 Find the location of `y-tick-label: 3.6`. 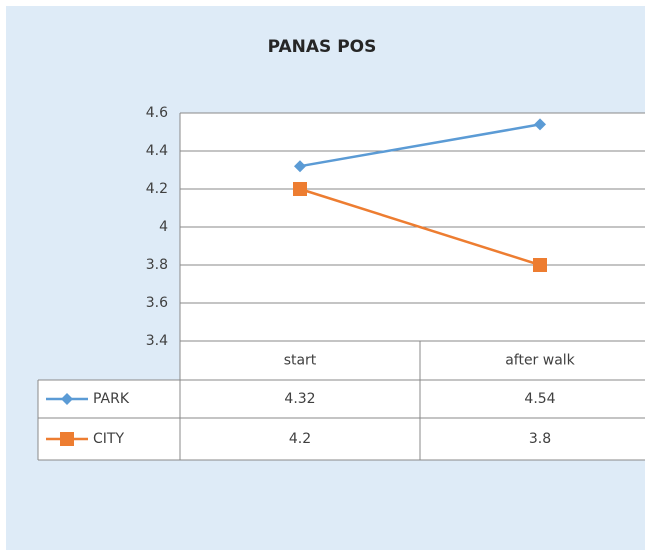

y-tick-label: 3.6 is located at coordinates (157, 303).